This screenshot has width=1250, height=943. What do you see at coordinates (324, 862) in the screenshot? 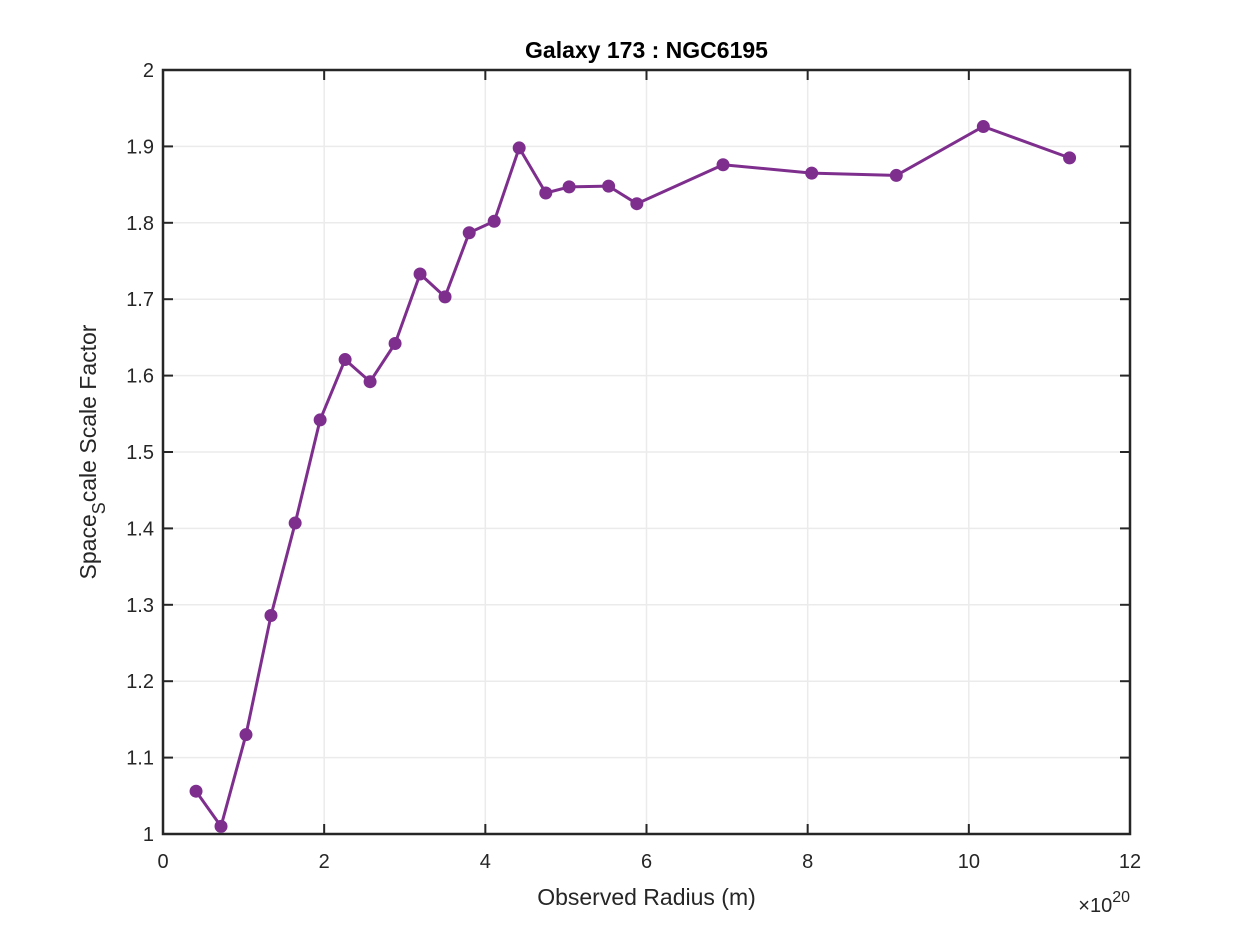
I see `x-tick-label: 2` at bounding box center [324, 862].